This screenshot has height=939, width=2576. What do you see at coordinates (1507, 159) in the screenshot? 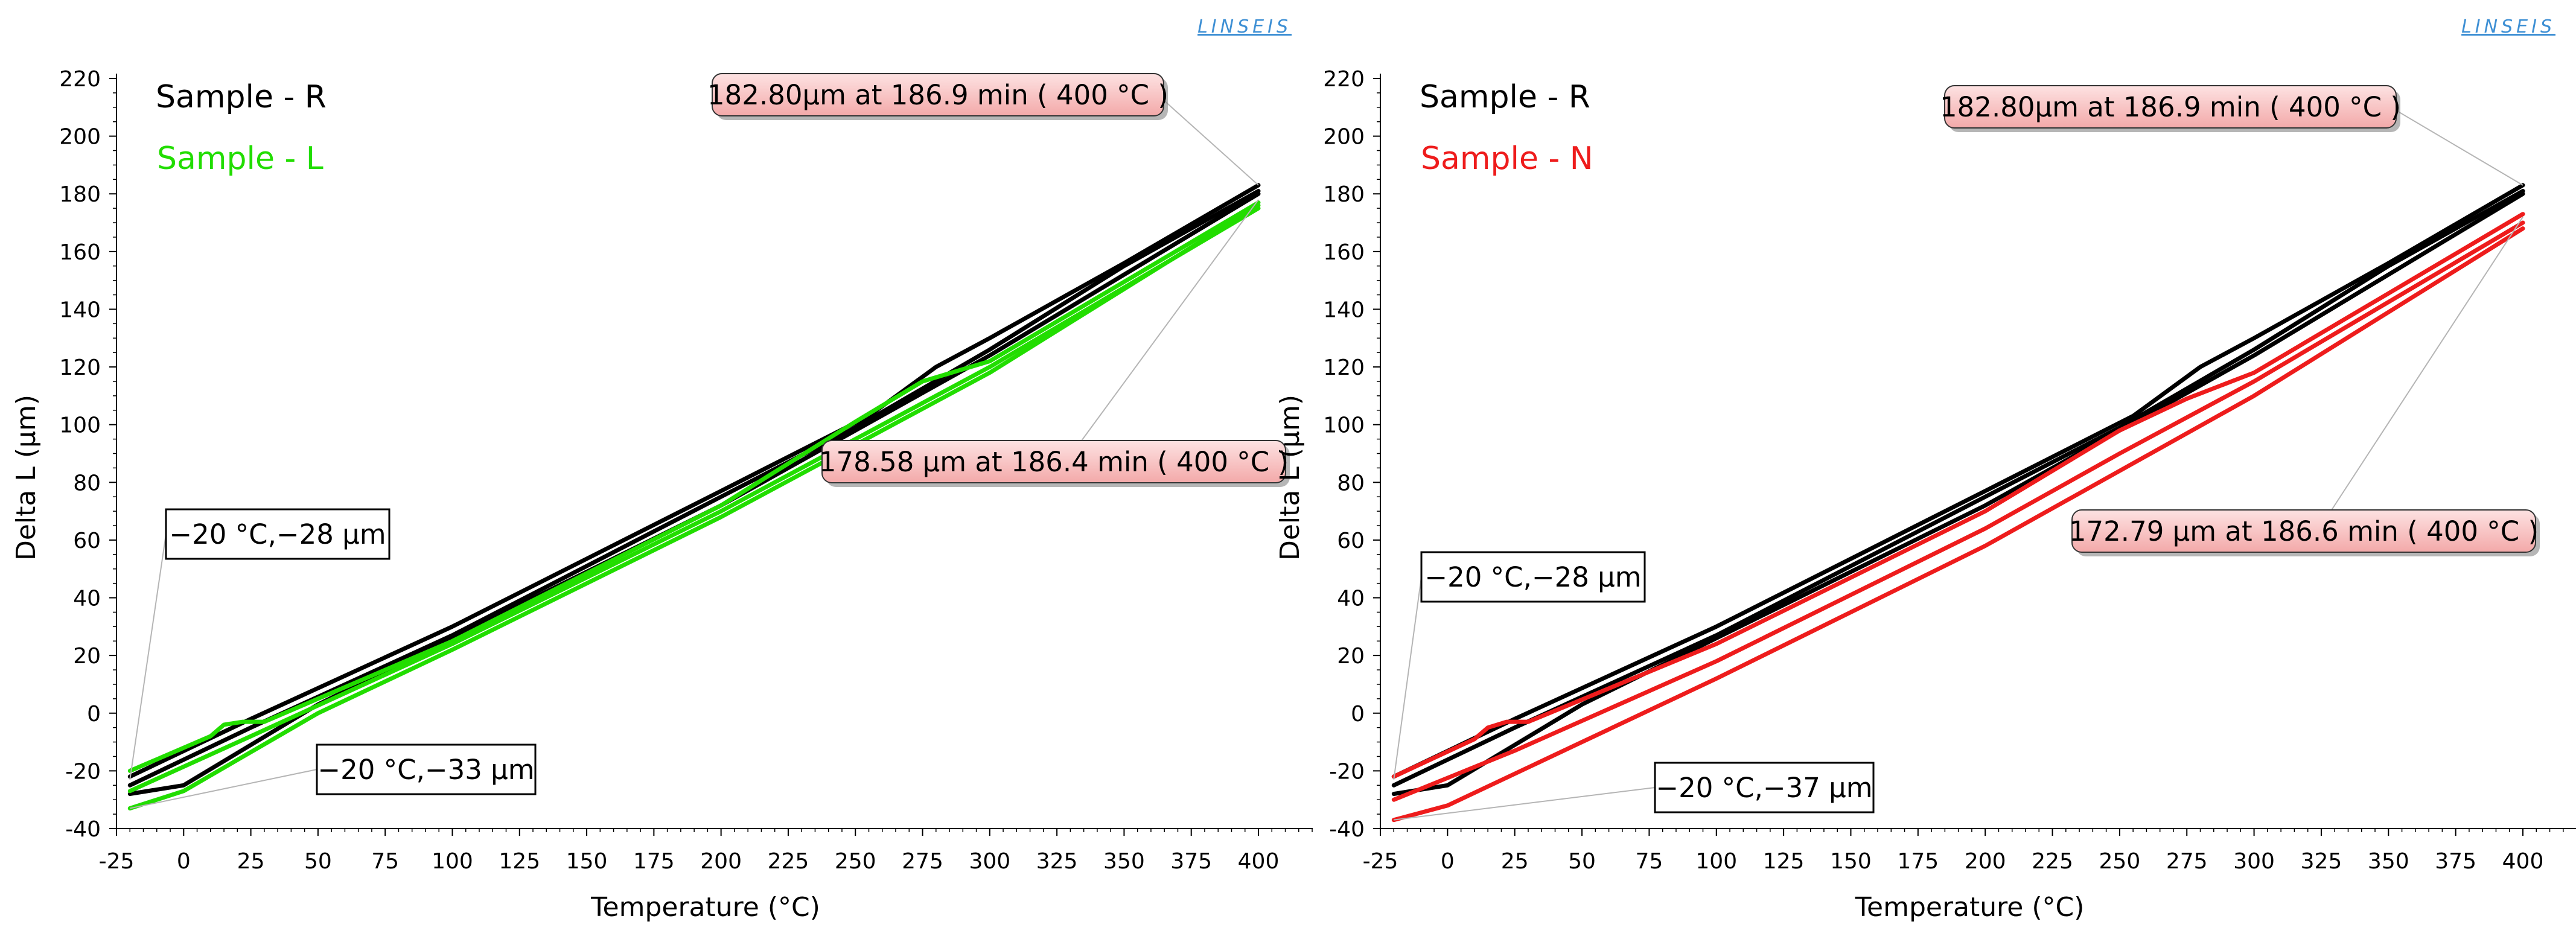
I see `legend-entry: Sample - N` at bounding box center [1507, 159].